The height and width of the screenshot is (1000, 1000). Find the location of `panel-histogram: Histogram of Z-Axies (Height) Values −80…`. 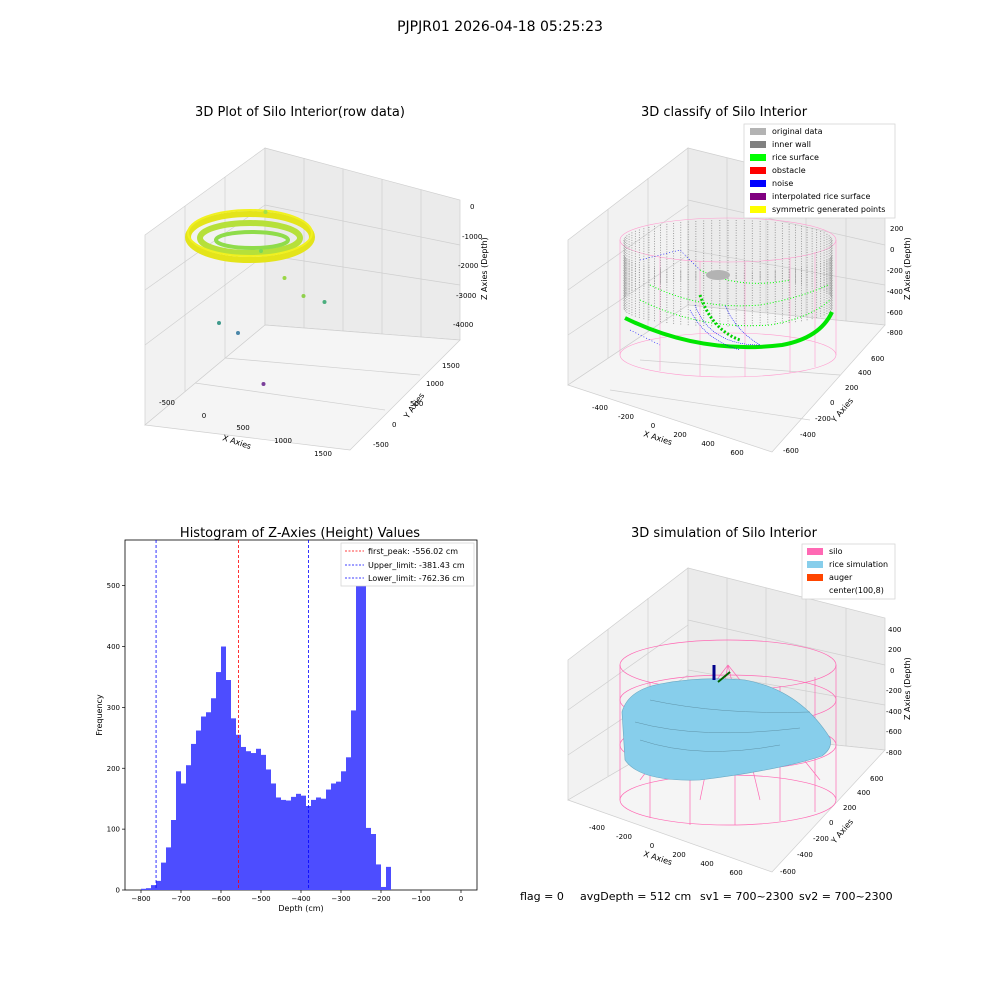

panel-histogram: Histogram of Z-Axies (Height) Values −80… is located at coordinates (286, 719).